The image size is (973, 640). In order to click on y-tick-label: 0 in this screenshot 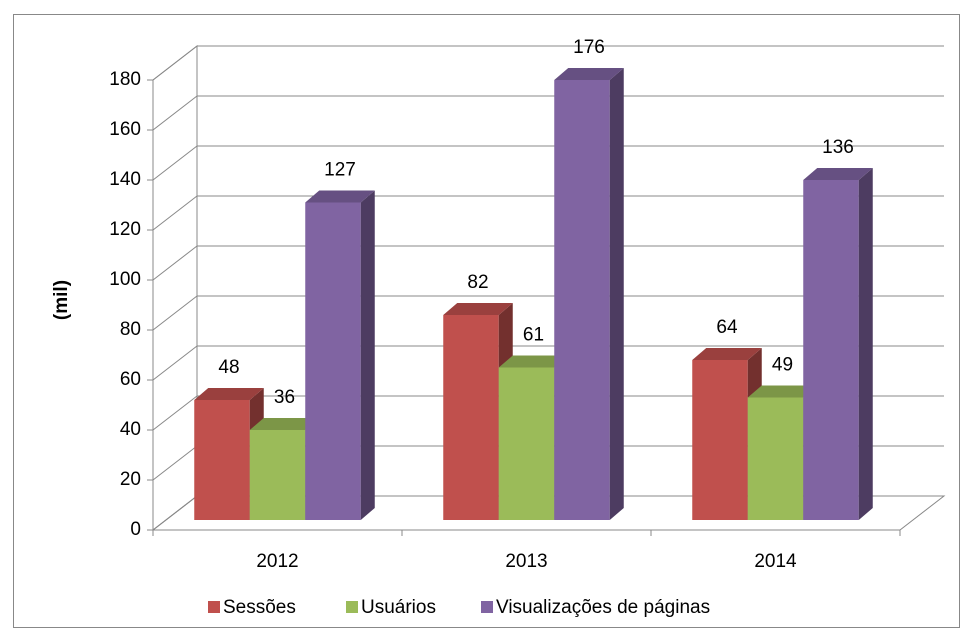, I will do `click(135, 529)`.